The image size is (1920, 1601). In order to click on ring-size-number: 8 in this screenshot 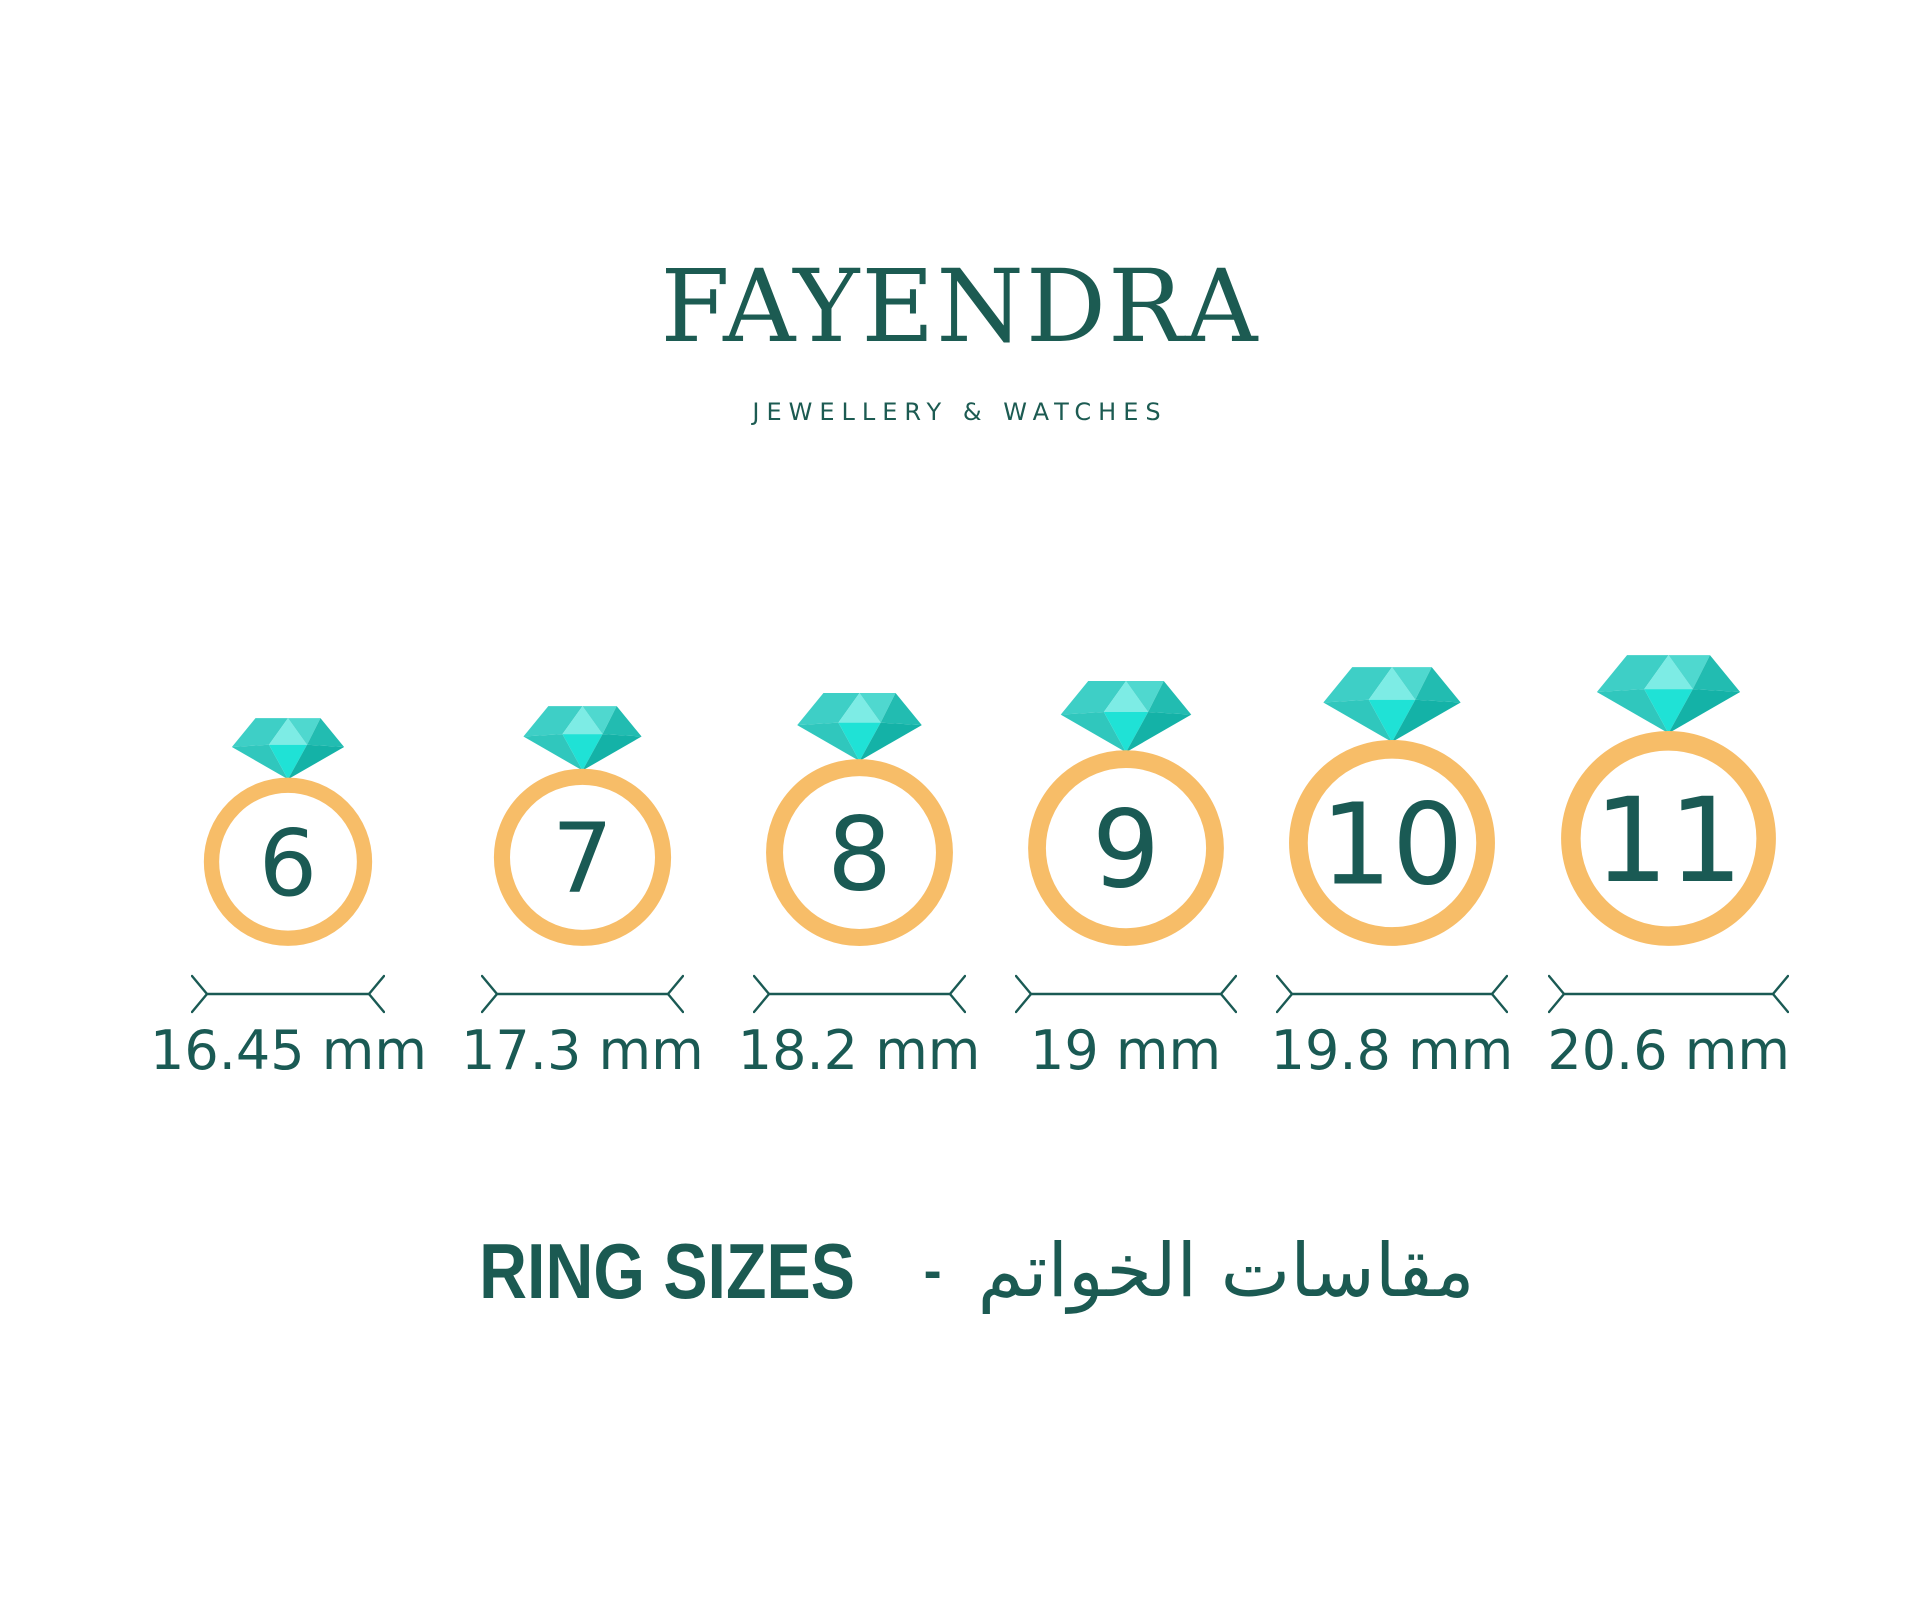, I will do `click(859, 854)`.